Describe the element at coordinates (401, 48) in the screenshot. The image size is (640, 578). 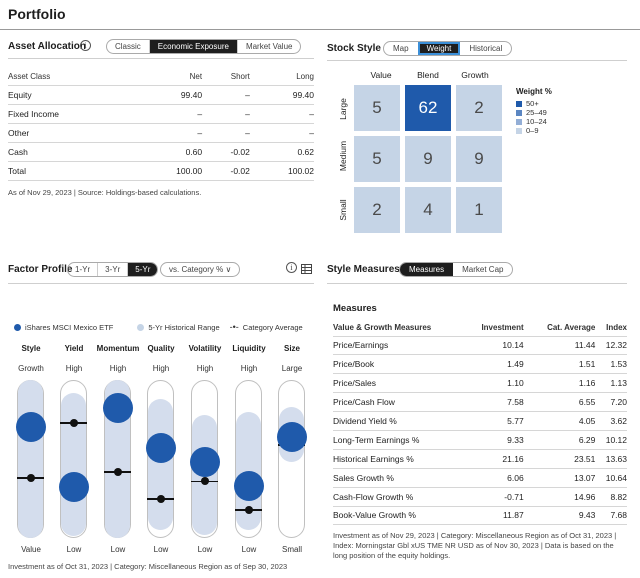
I see `tab-map: Map` at that location.